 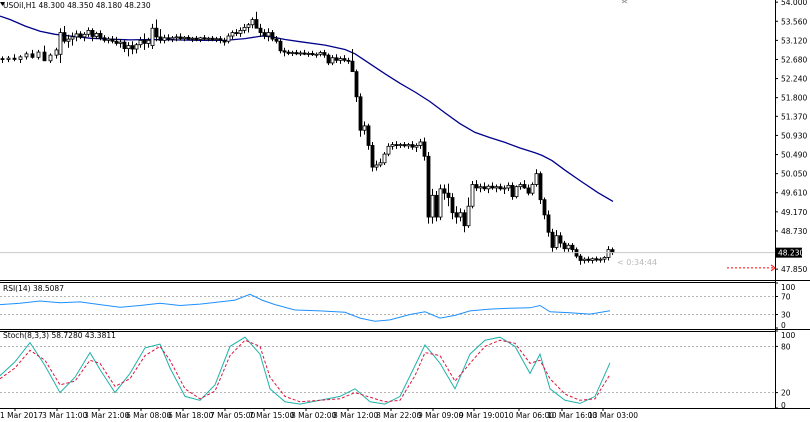 What do you see at coordinates (783, 405) in the screenshot?
I see `stochastic-tick-label: 0` at bounding box center [783, 405].